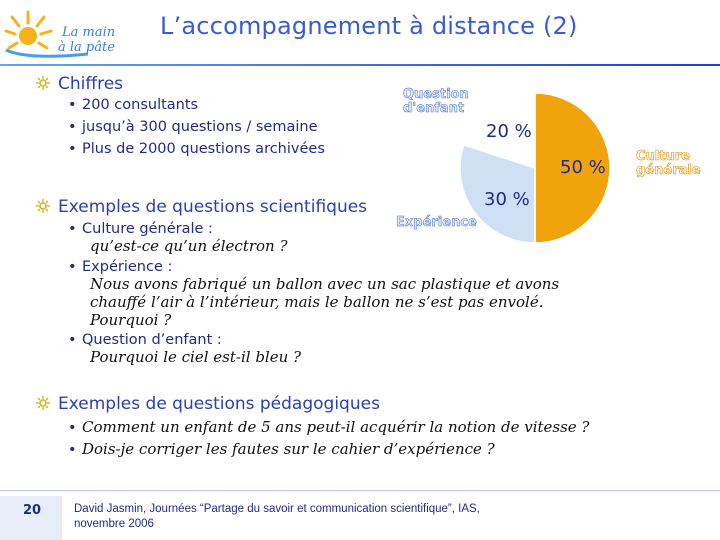 The width and height of the screenshot is (720, 540). What do you see at coordinates (140, 105) in the screenshot?
I see `list-item-text: 200 consultants` at bounding box center [140, 105].